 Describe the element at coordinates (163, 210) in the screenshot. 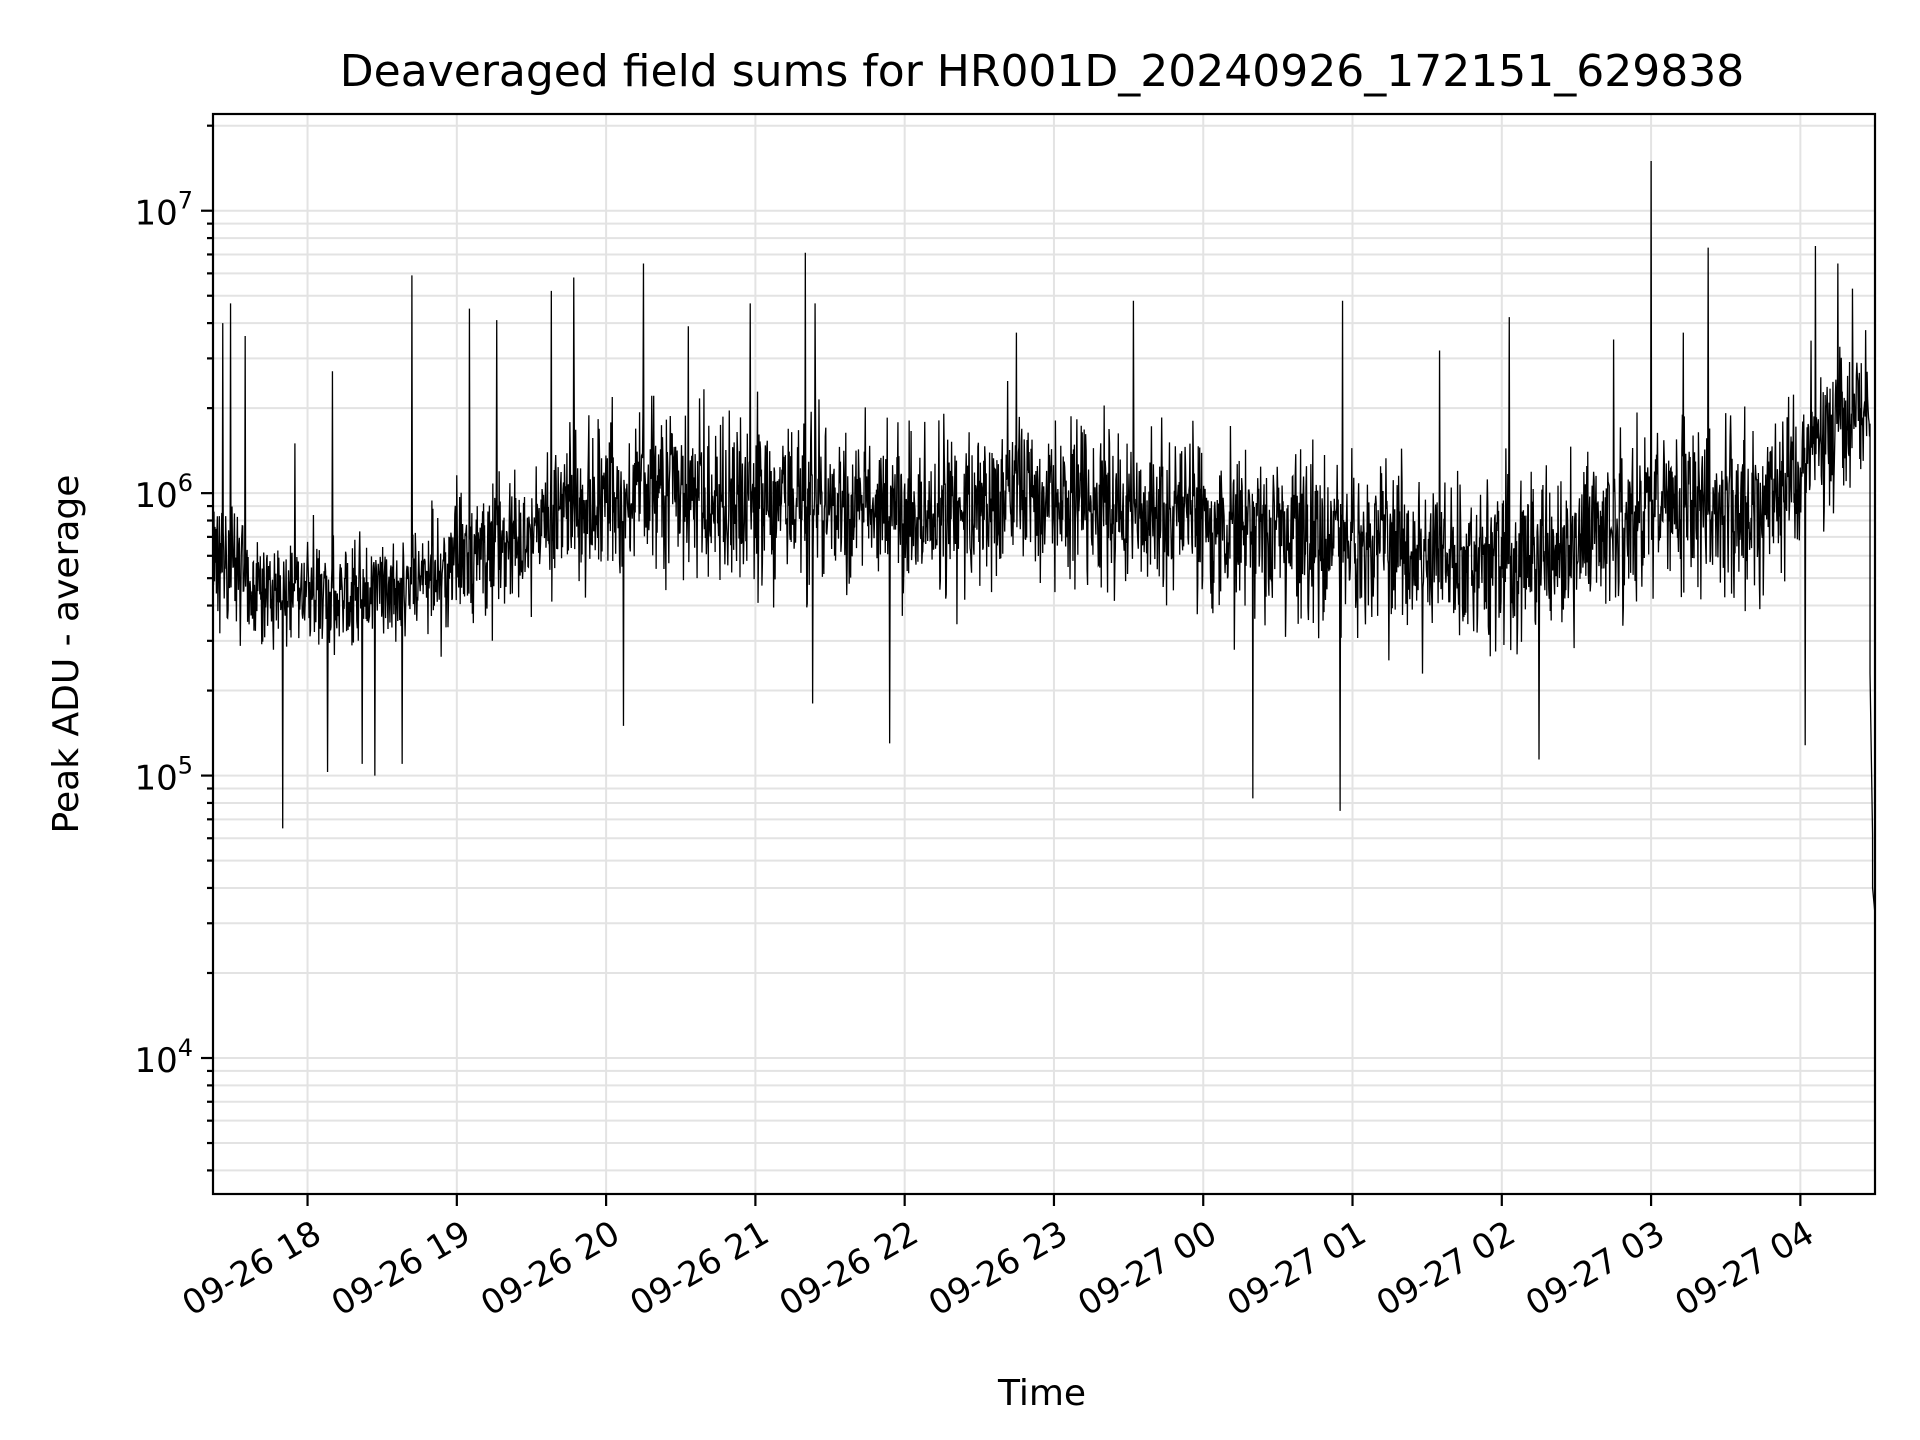

I see `y-tick-label: 10⁷` at that location.